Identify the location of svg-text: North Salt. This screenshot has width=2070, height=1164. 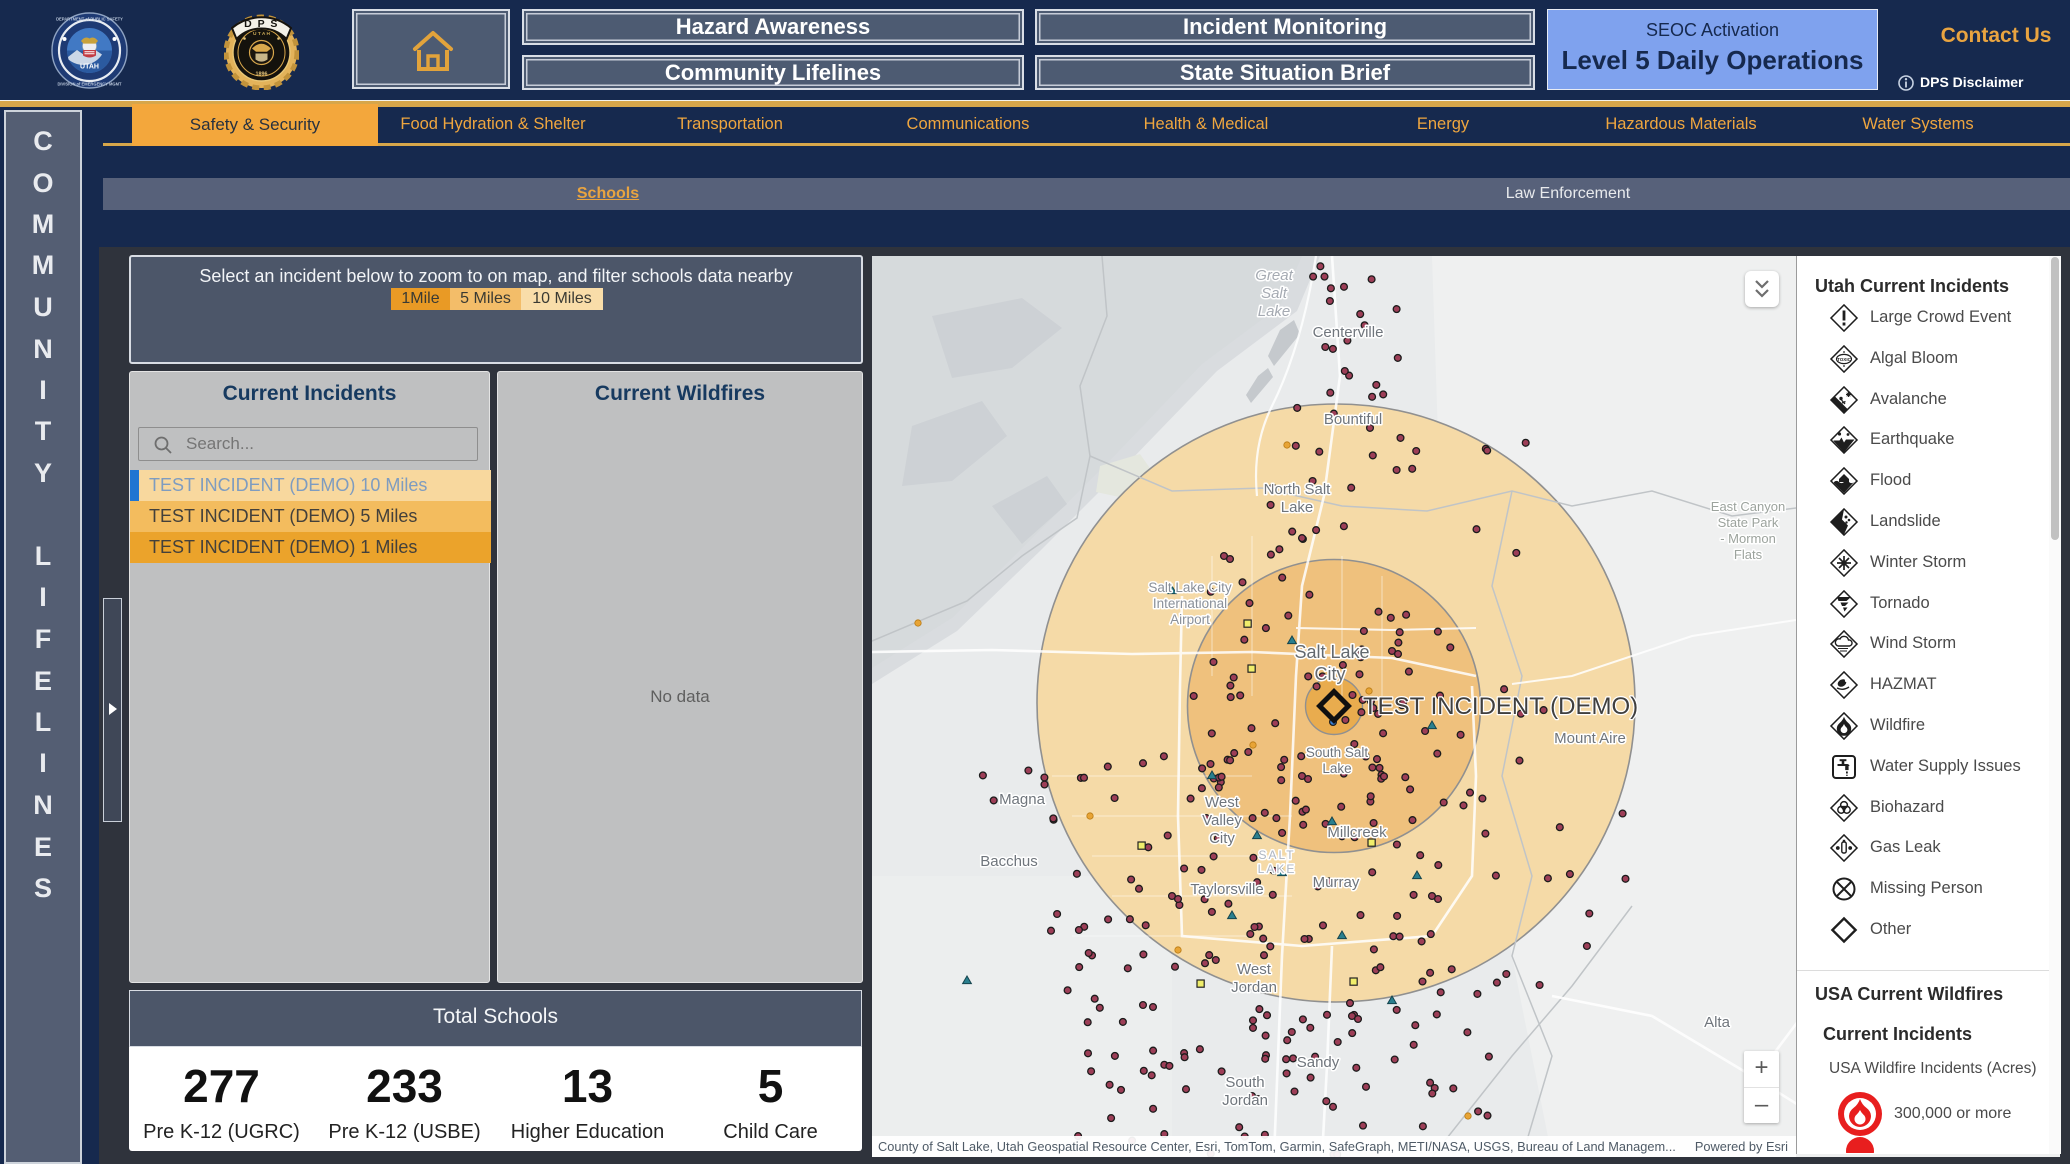
(1298, 489).